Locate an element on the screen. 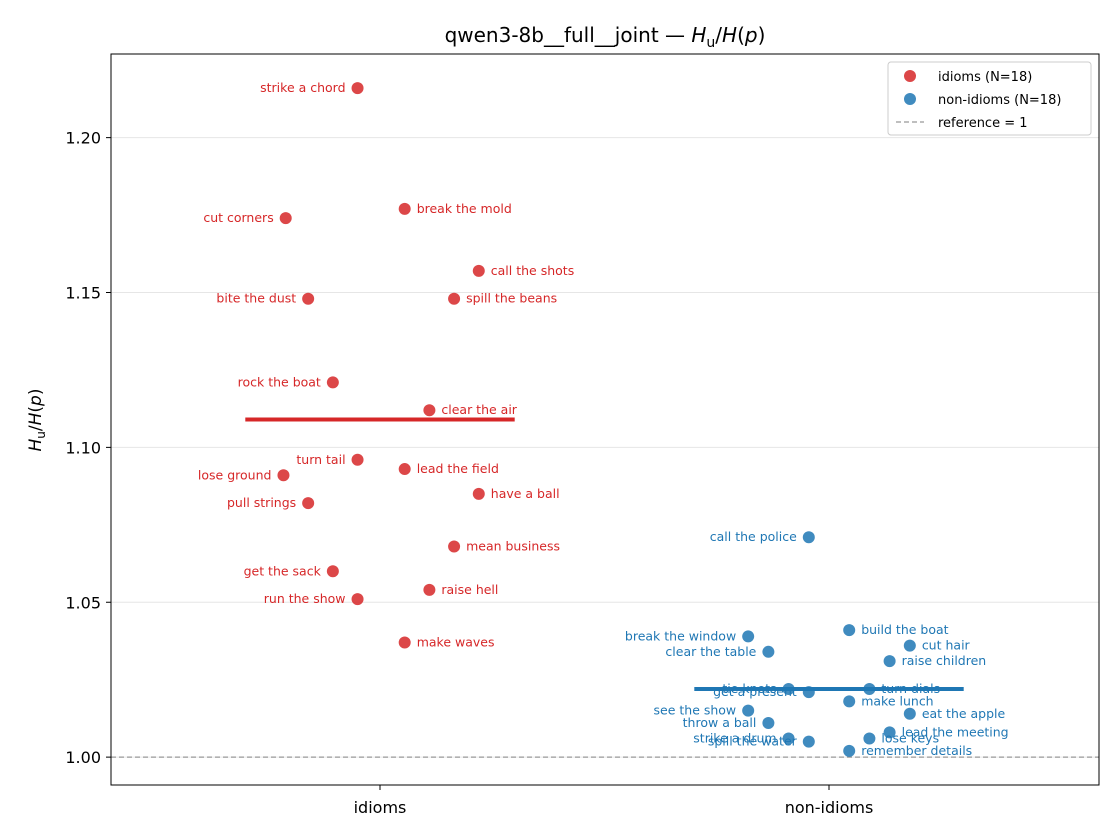 The image size is (1120, 840). point-label: bite the dust is located at coordinates (256, 298).